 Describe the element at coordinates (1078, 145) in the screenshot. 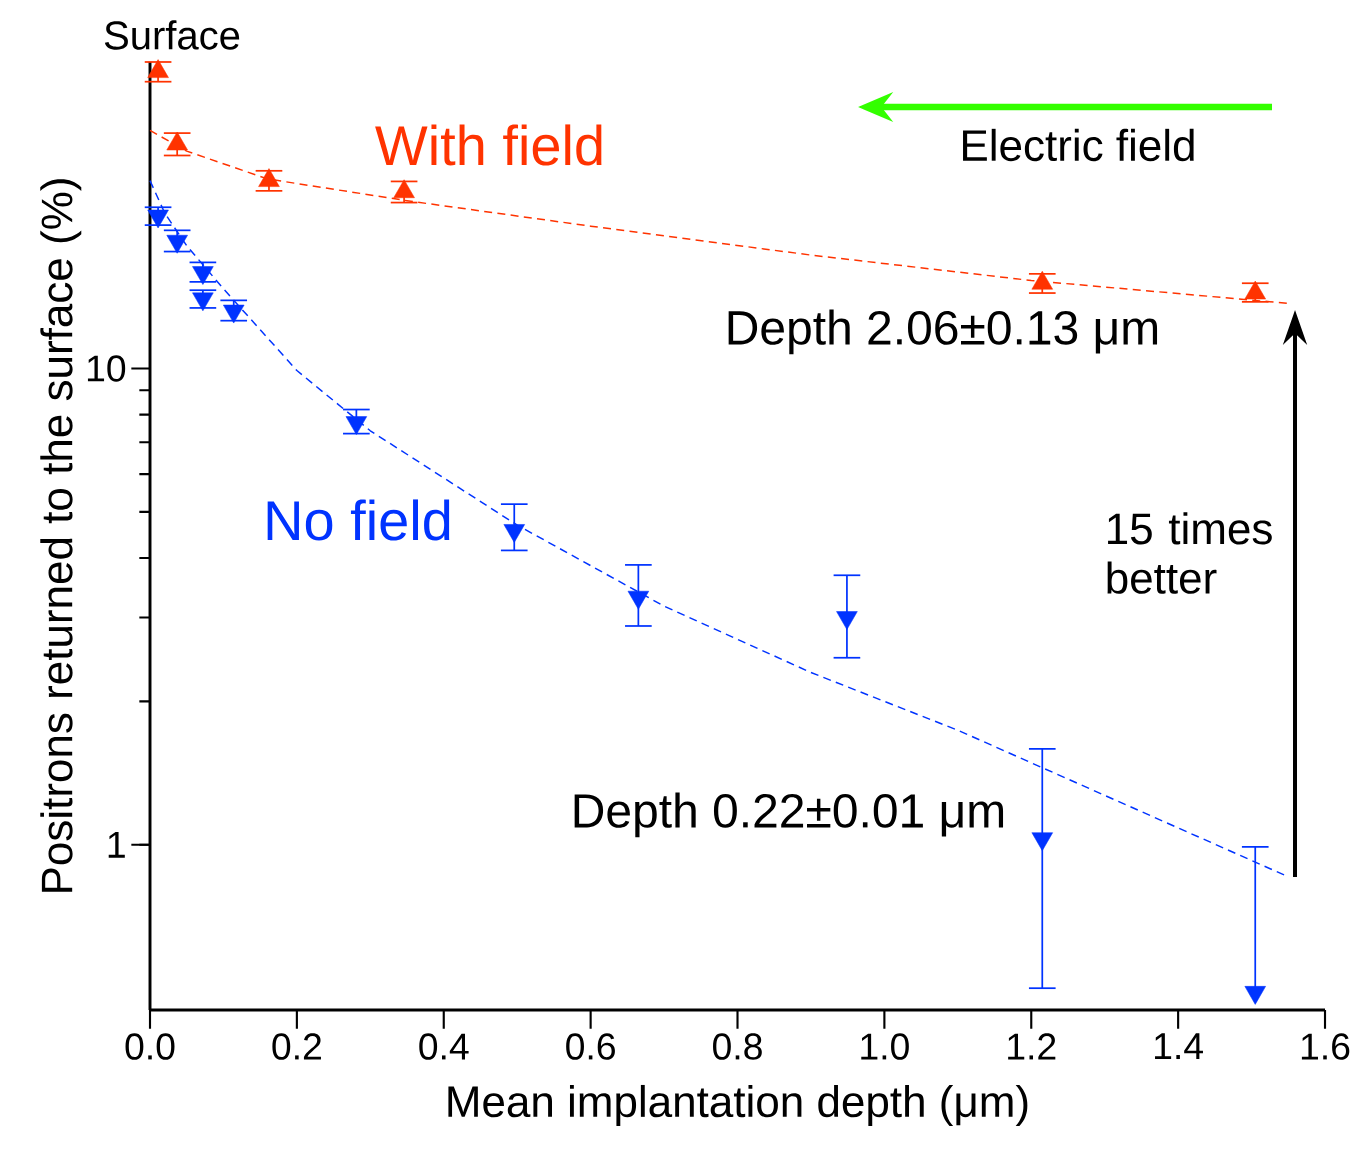

I see `annotation: Electric field` at that location.